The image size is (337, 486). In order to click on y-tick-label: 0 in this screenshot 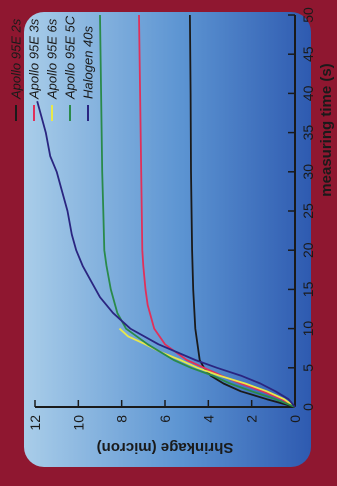, I will do `click(295, 419)`.